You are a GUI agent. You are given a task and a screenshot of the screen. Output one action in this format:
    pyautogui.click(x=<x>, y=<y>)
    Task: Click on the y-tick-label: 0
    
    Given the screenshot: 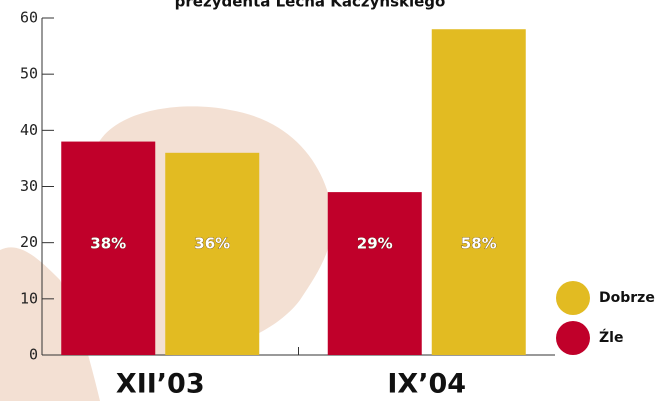 What is the action you would take?
    pyautogui.click(x=33, y=355)
    